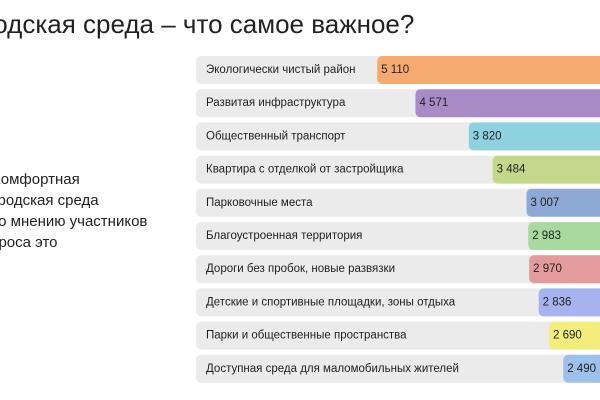 This screenshot has width=600, height=400. Describe the element at coordinates (259, 203) in the screenshot. I see `category-label: Парковочные места` at that location.